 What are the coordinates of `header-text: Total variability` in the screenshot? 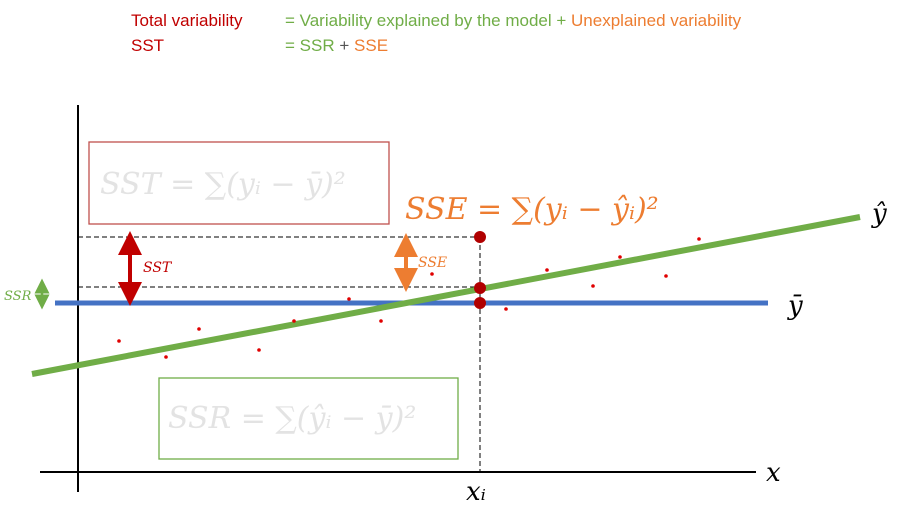 It's located at (187, 20).